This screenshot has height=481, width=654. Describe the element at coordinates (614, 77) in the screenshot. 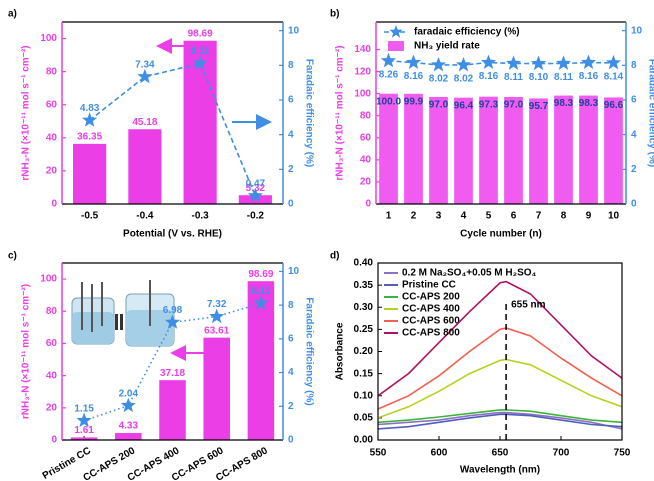

I see `fe-label: 8.14` at that location.